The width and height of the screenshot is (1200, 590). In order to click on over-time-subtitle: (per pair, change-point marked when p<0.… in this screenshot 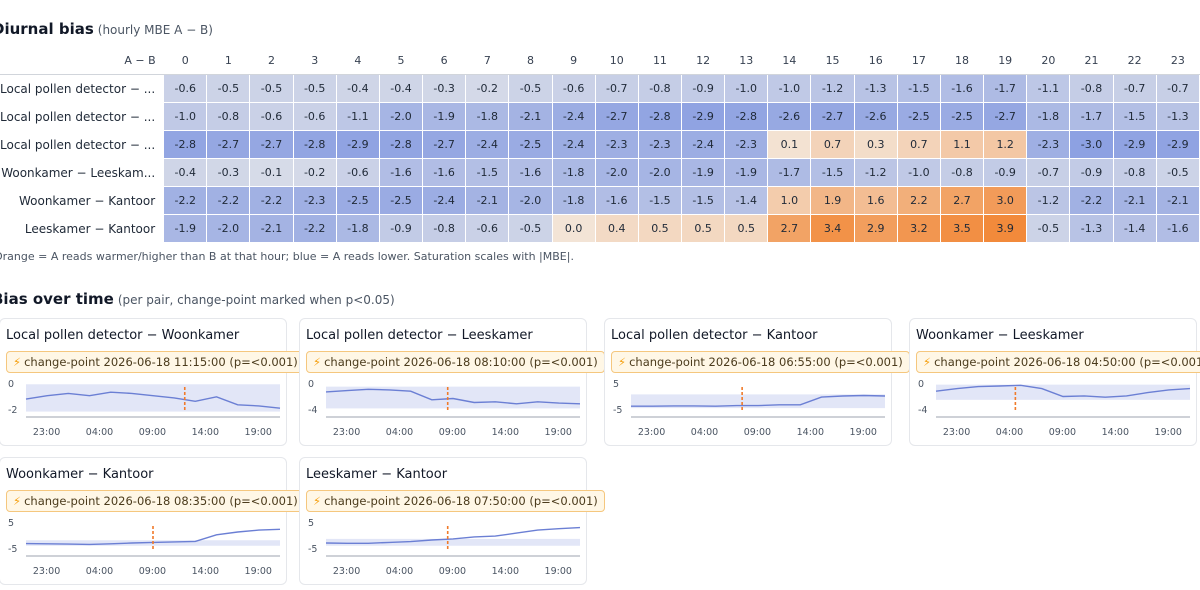, I will do `click(256, 300)`.